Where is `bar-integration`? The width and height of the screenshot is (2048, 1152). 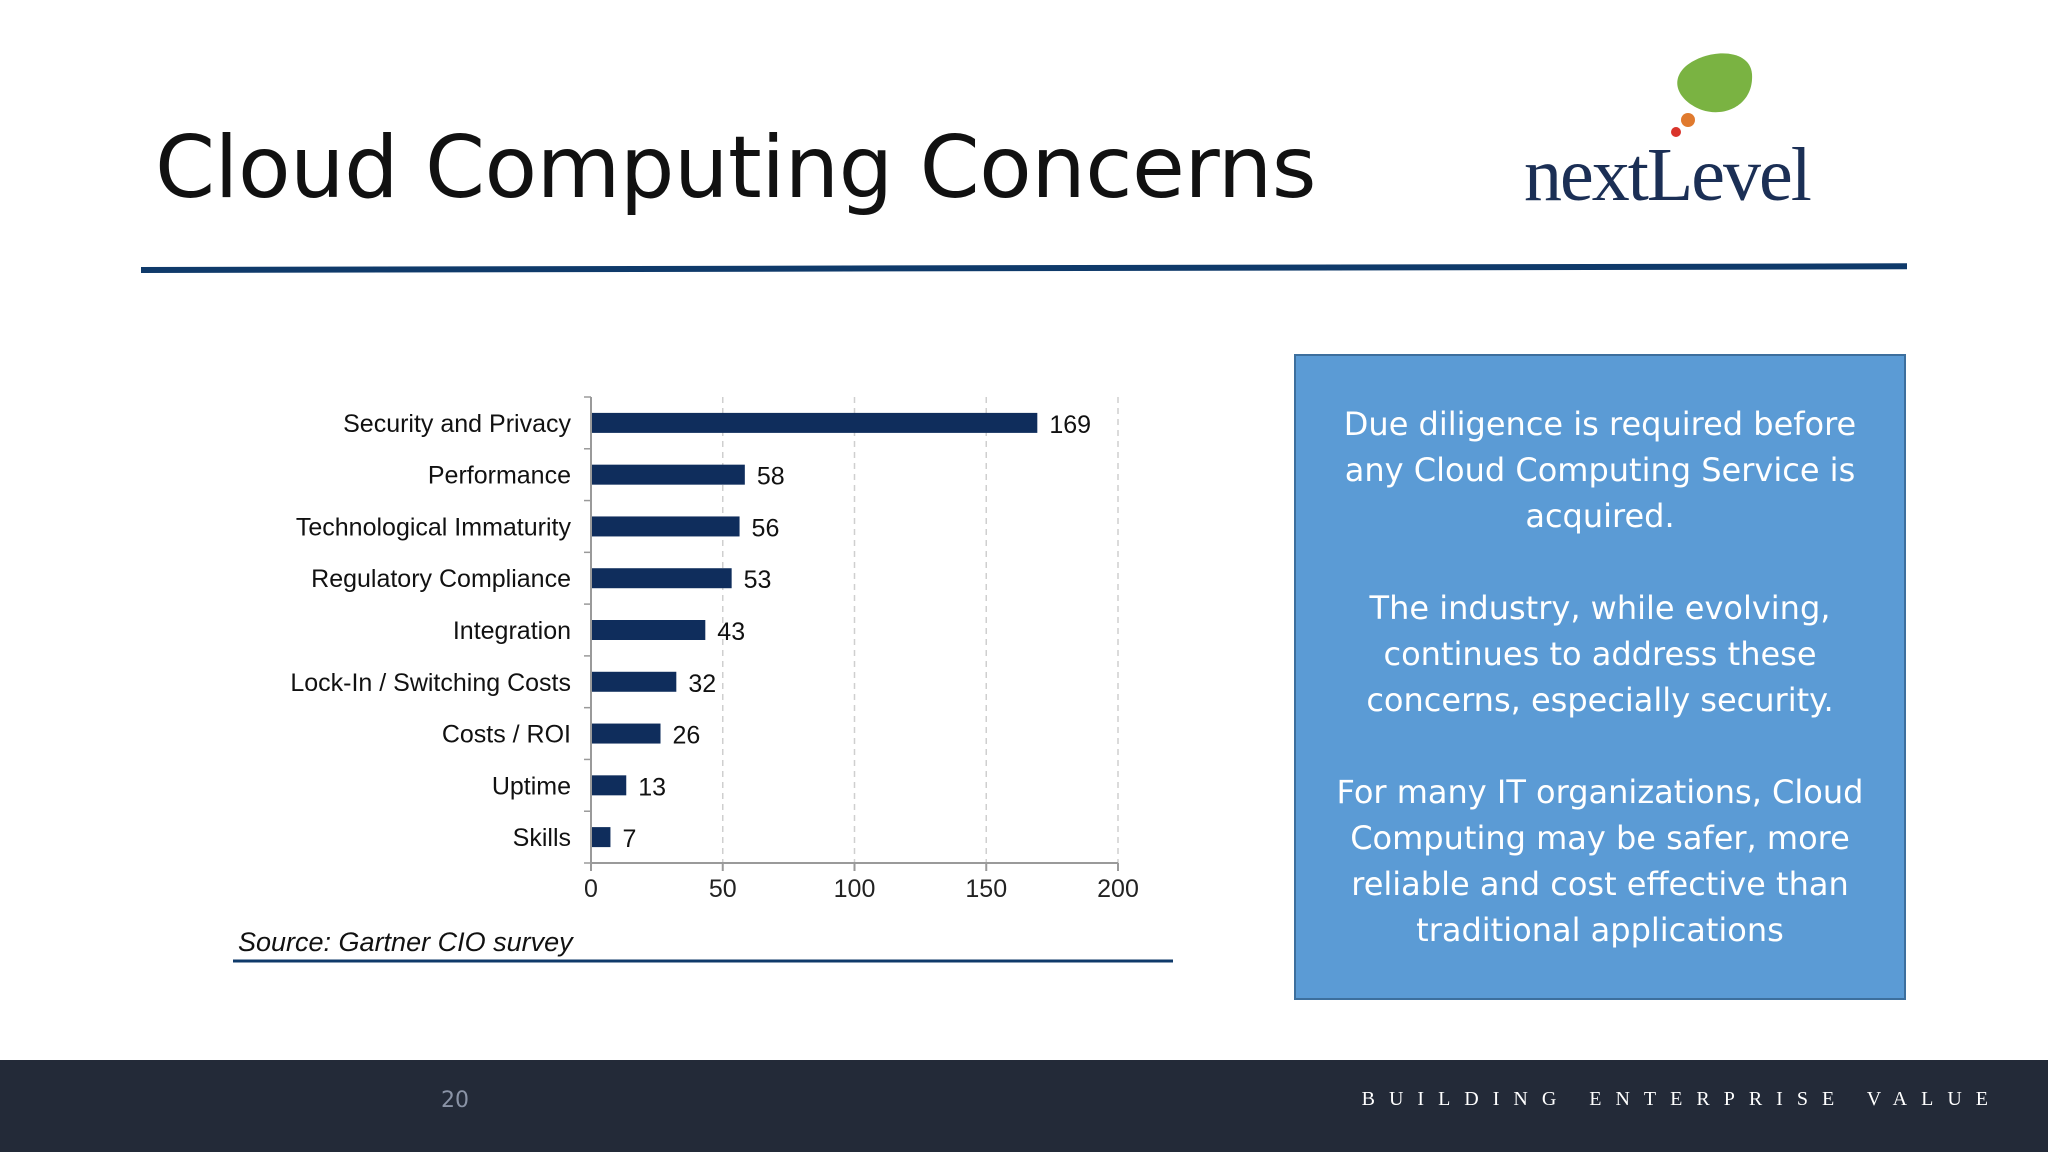 bar-integration is located at coordinates (649, 630).